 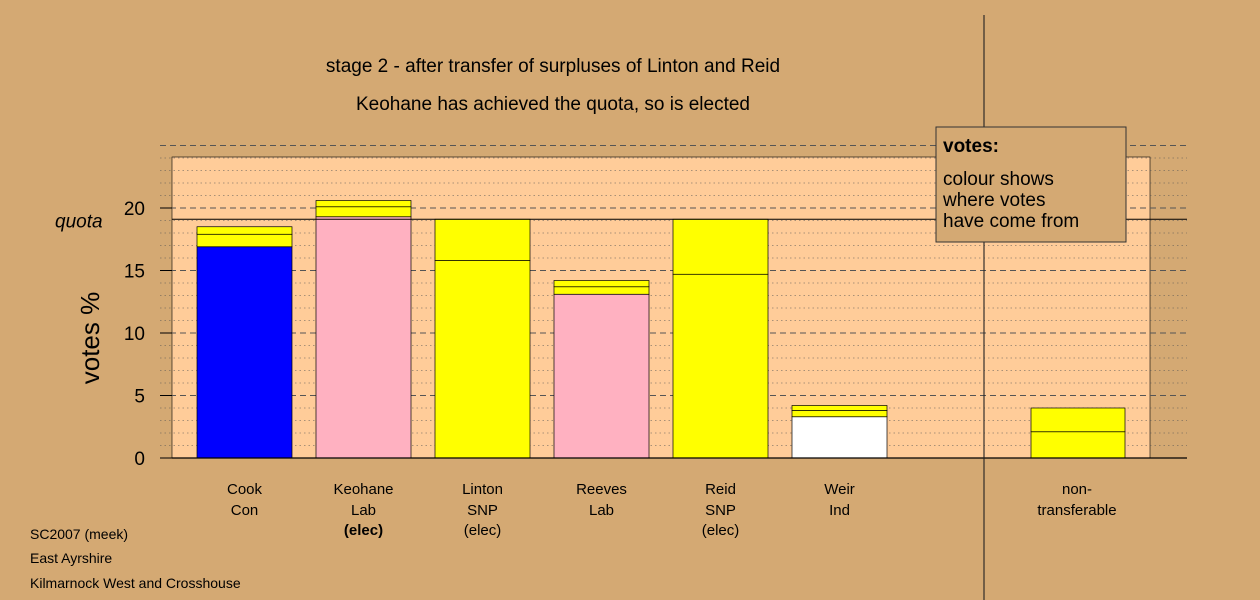 I want to click on category-name: Reeves, so click(x=601, y=489).